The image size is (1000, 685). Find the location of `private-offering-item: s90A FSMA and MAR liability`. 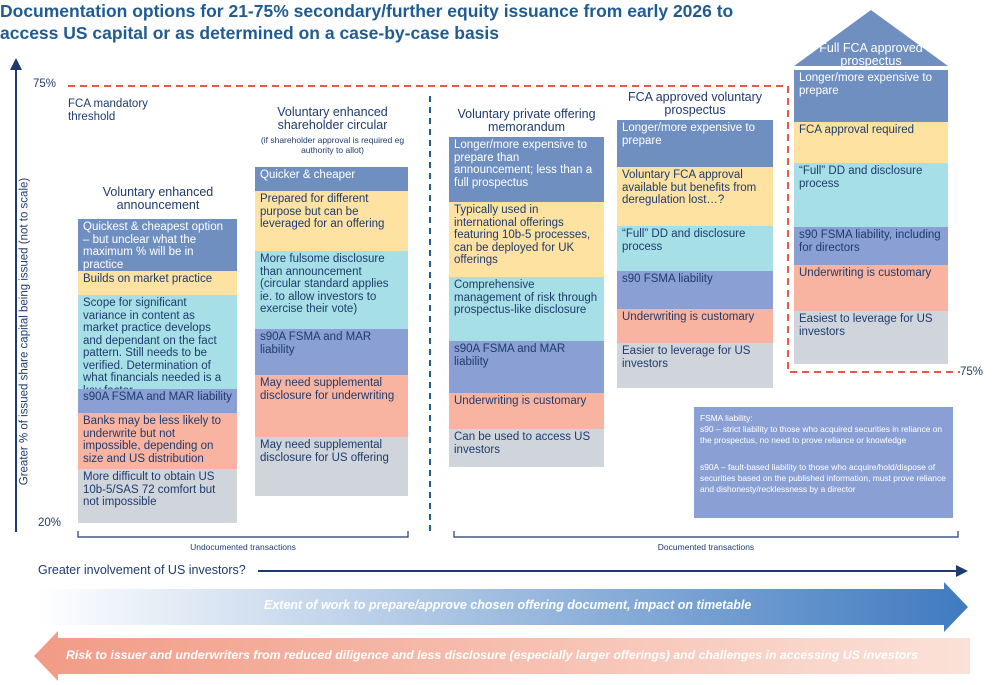

private-offering-item: s90A FSMA and MAR liability is located at coordinates (526, 367).